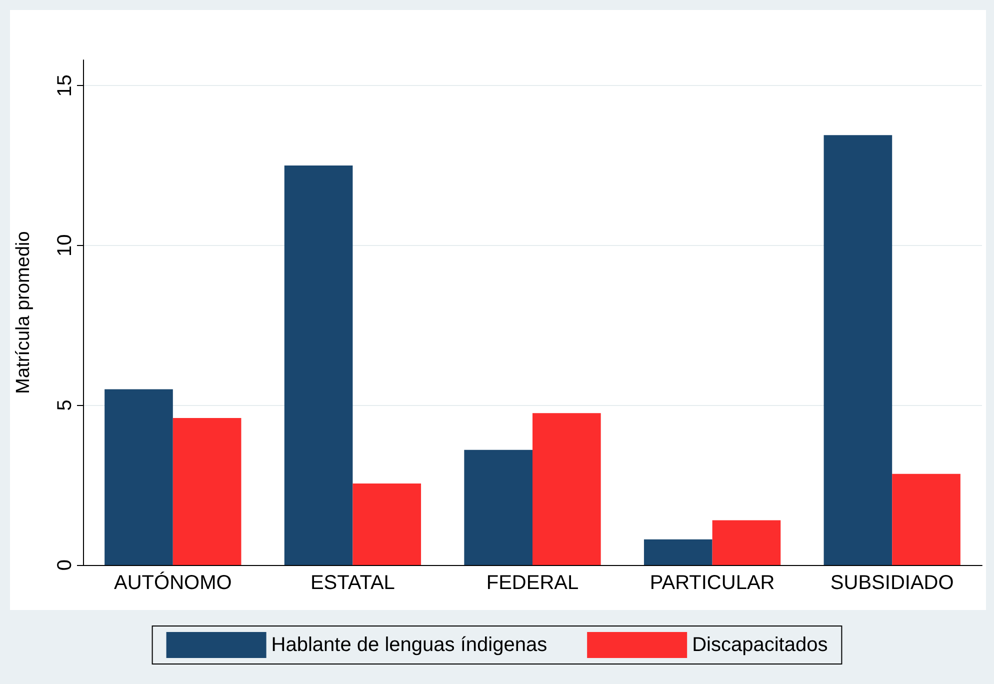 The image size is (994, 684). I want to click on y-tick-label: 10, so click(65, 245).